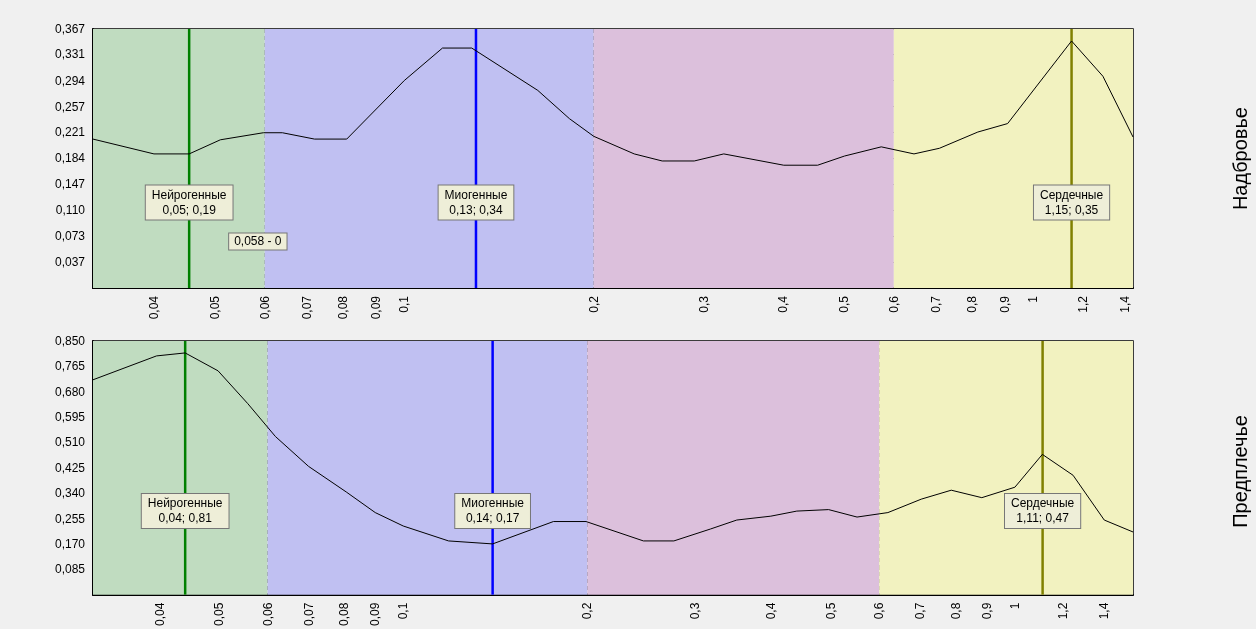 The height and width of the screenshot is (629, 1256). I want to click on y-tick-label: 0,221, so click(70, 132).